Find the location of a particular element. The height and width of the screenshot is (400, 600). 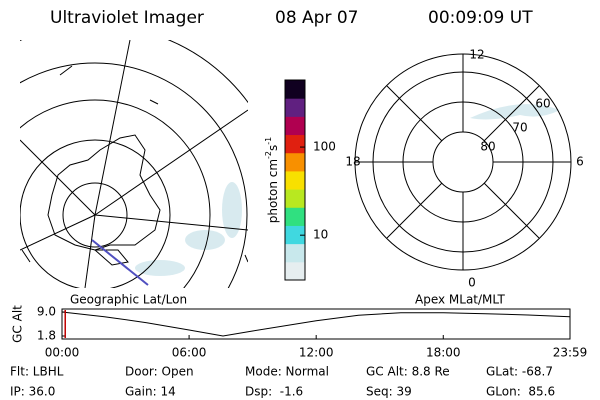

status-field: Flt: LBHL is located at coordinates (37, 372).